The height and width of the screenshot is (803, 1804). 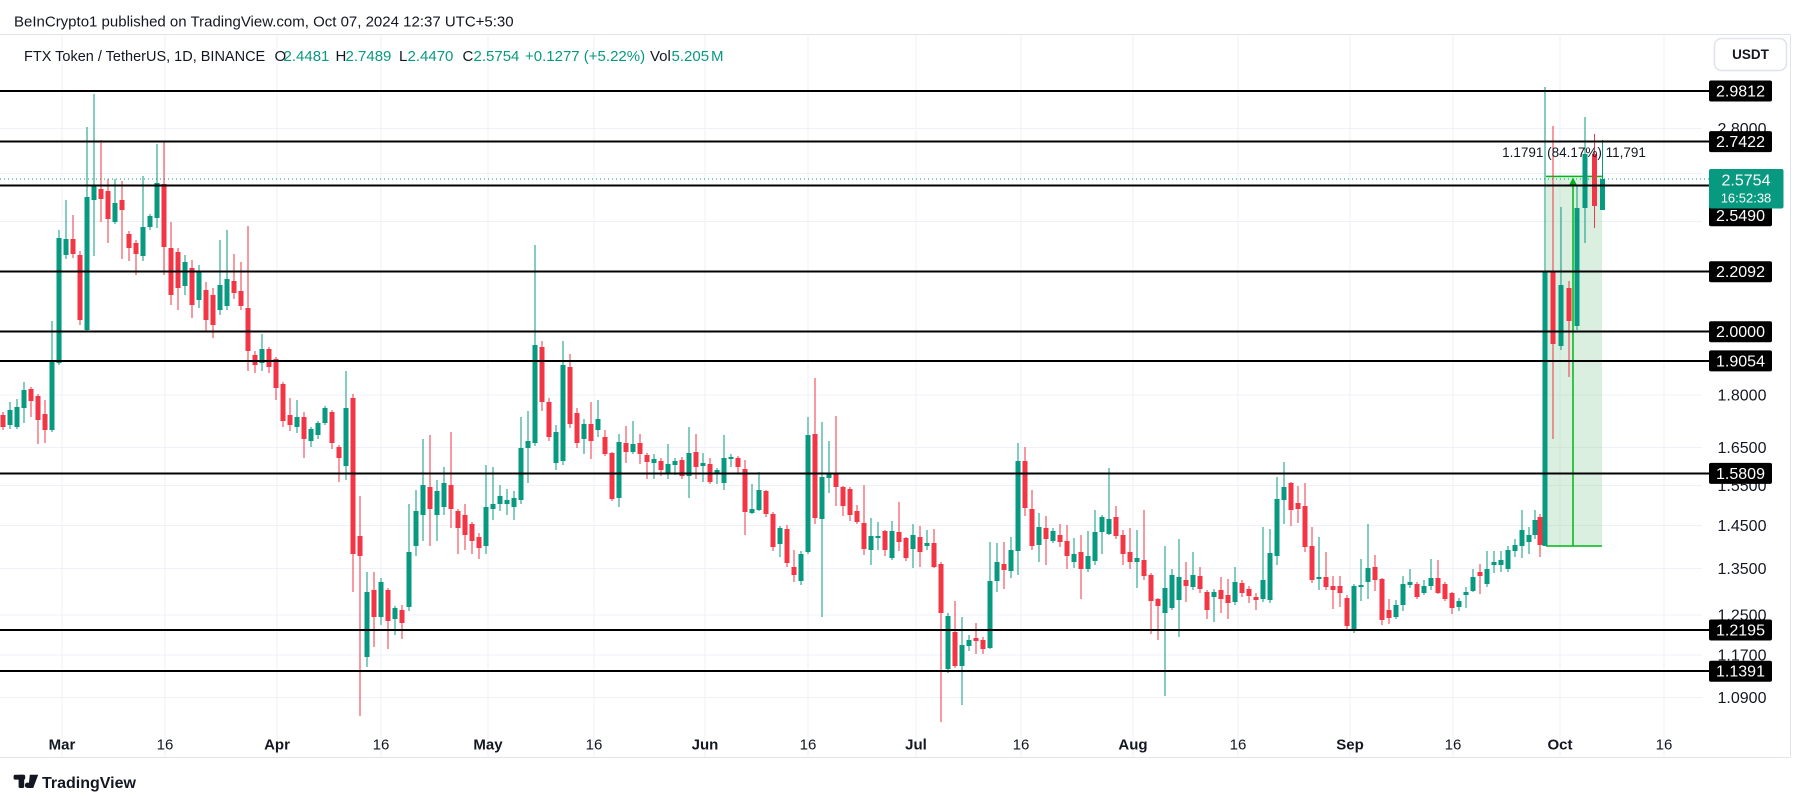 I want to click on svg-text: 1.2195, so click(x=1740, y=630).